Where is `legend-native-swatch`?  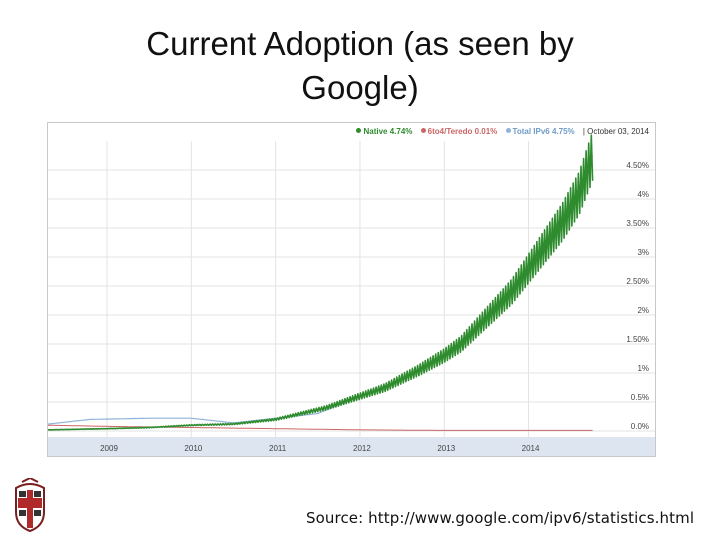
legend-native-swatch is located at coordinates (359, 130).